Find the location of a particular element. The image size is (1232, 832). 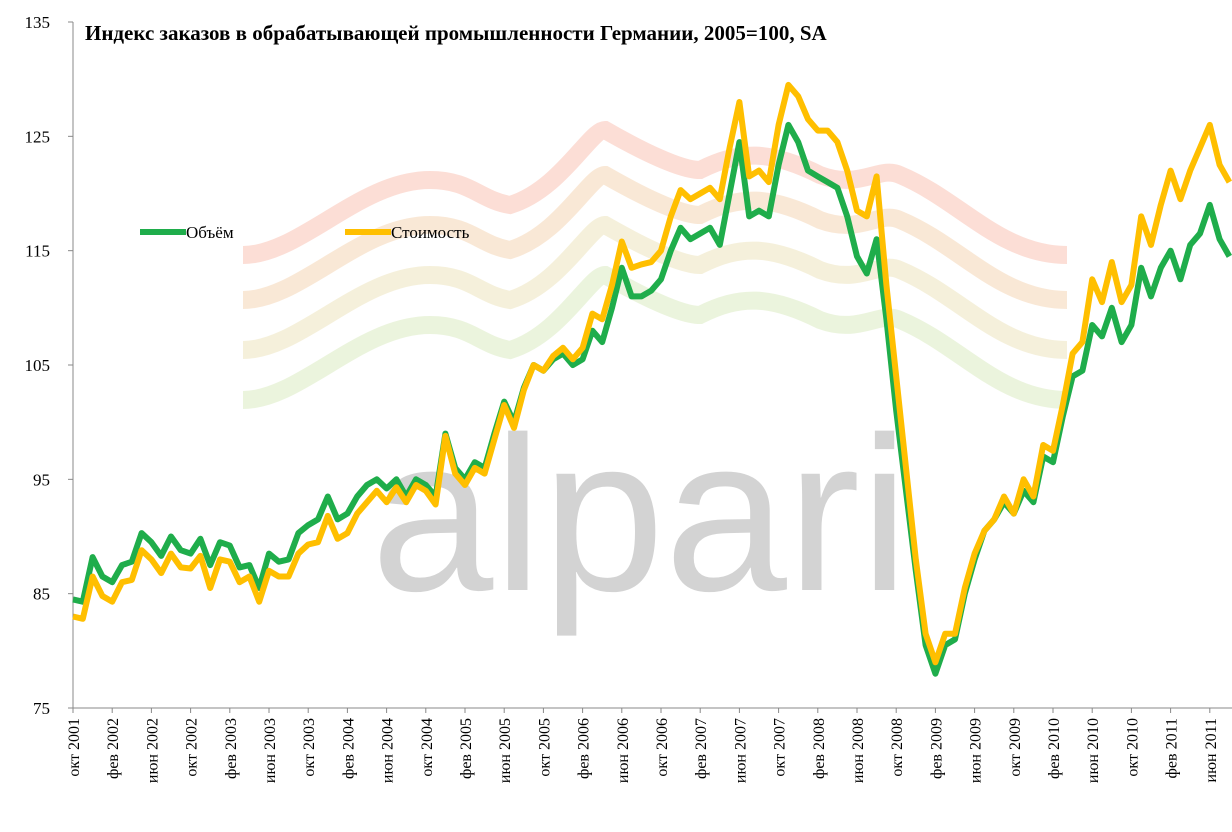

x-tick-label: окт 2003 is located at coordinates (309, 747).